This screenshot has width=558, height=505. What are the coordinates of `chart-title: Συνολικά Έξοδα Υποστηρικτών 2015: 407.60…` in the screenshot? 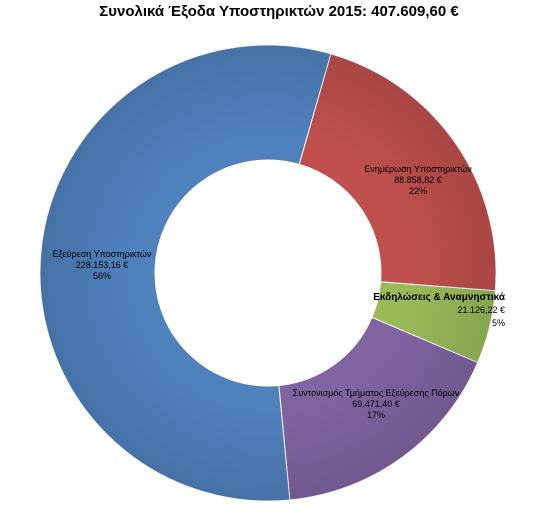 It's located at (279, 11).